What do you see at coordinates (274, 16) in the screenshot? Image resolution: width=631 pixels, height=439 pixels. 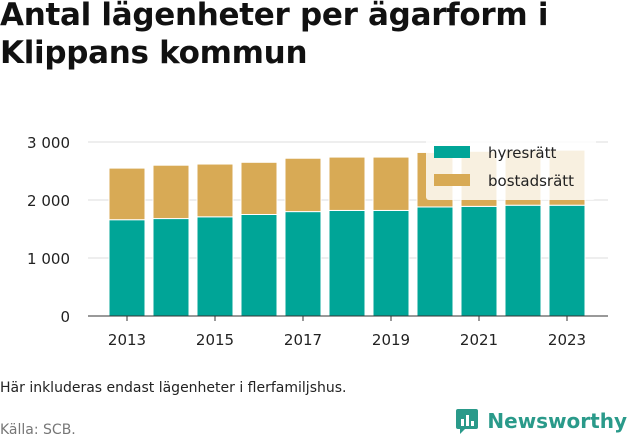 I see `chart-title-line-1: Antal lägenheter per ägarform i` at bounding box center [274, 16].